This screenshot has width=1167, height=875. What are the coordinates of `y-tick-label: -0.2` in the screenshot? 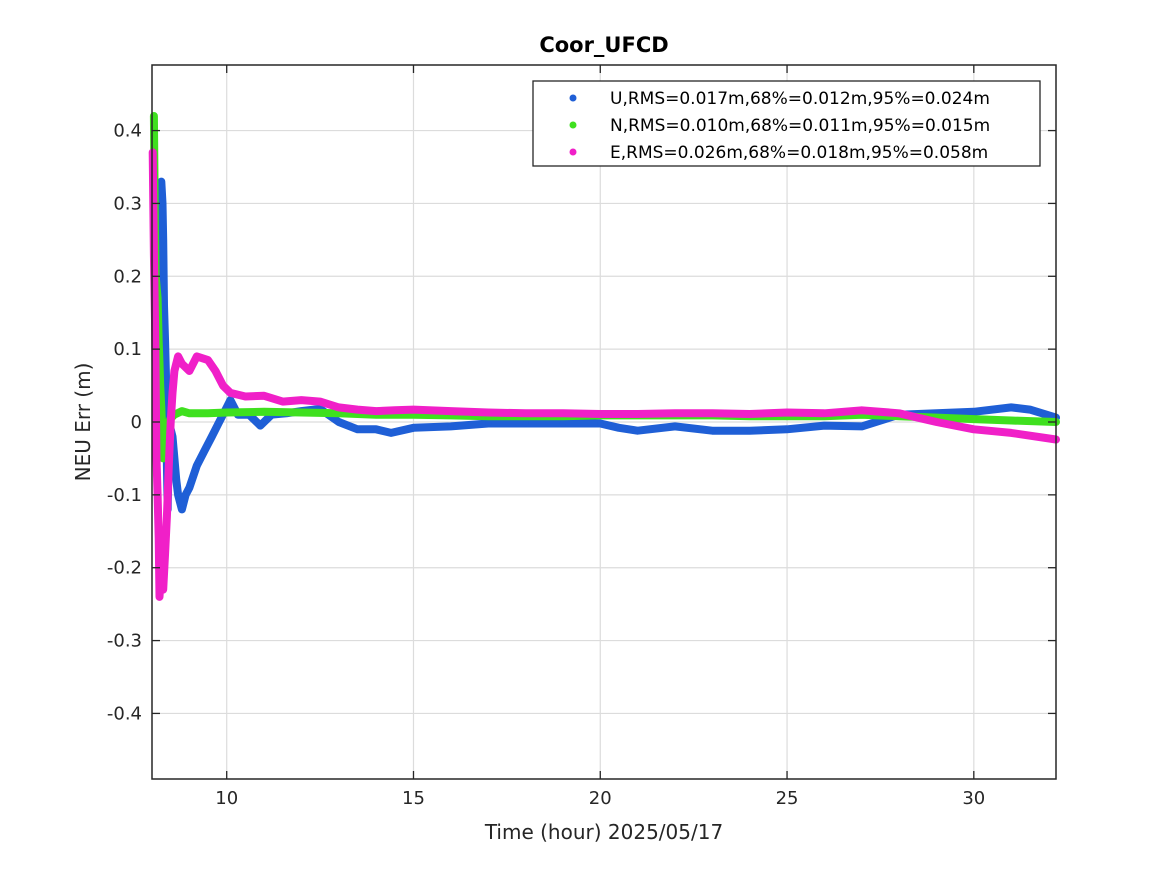 It's located at (124, 568).